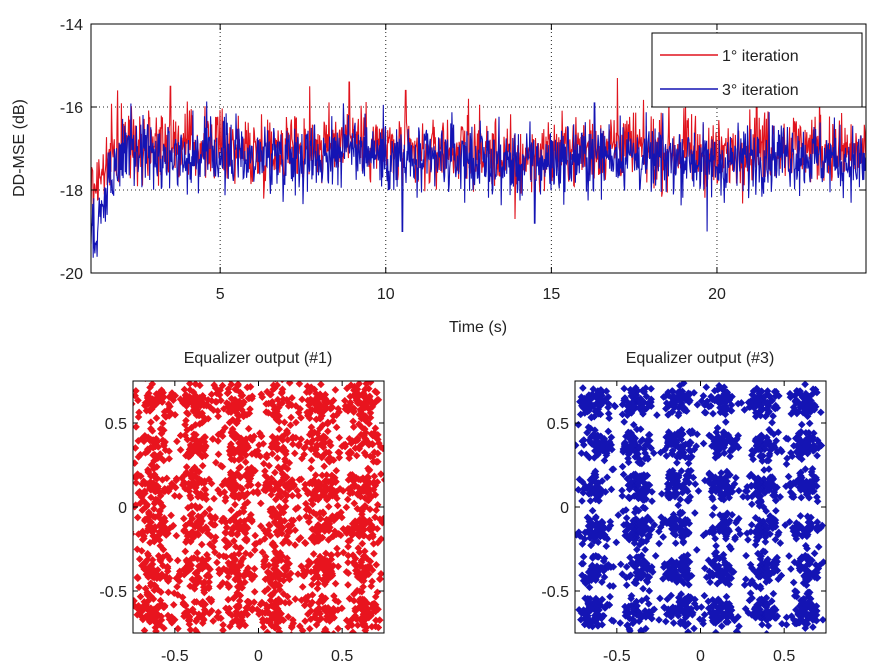 The width and height of the screenshot is (869, 669). Describe the element at coordinates (113, 592) in the screenshot. I see `scatter1-y-tick-label: -0.5` at that location.